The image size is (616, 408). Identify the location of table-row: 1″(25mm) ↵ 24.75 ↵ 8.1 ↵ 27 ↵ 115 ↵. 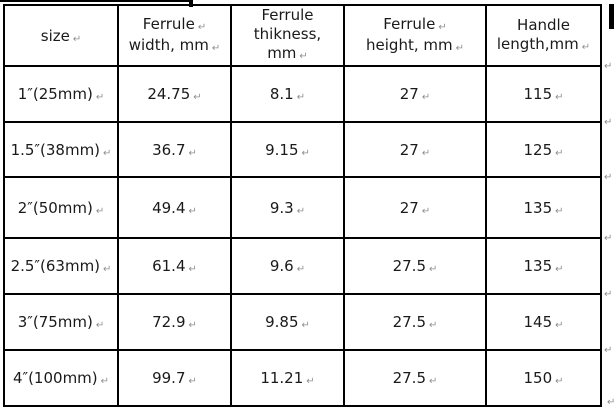
(302, 94).